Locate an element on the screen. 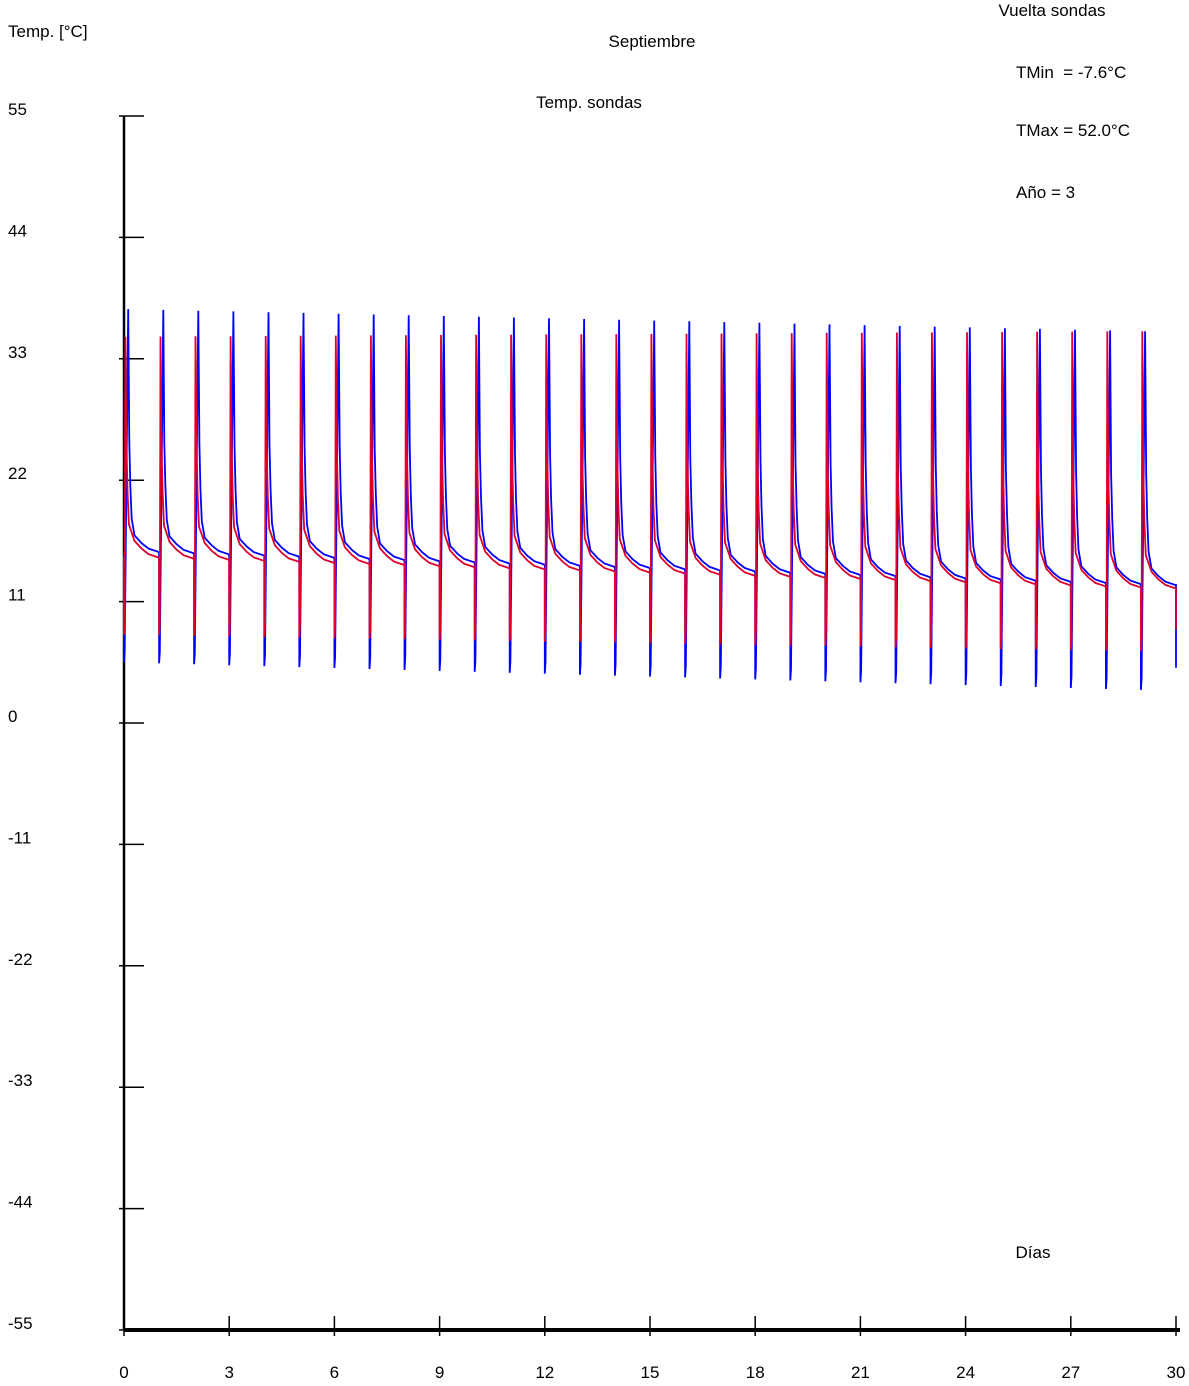 The height and width of the screenshot is (1386, 1189). y-tick-label: 11 is located at coordinates (17, 595).